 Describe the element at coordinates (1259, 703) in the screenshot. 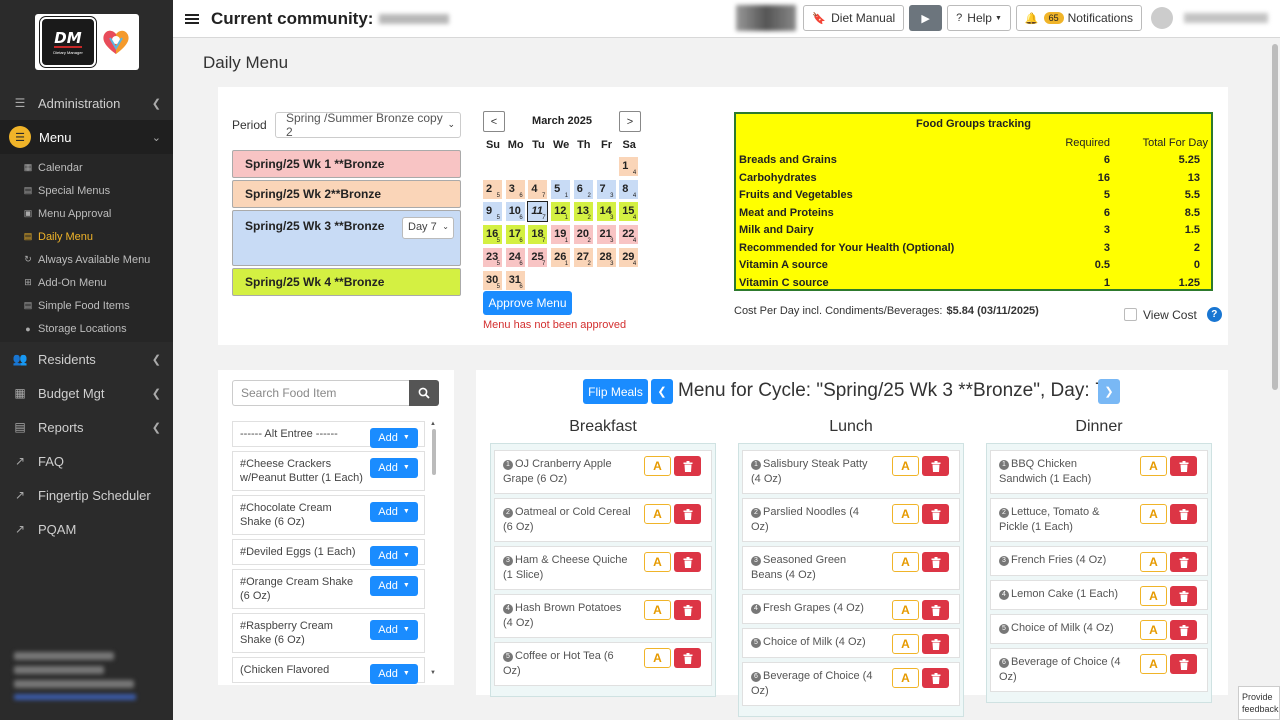

I see `provide-feedback-button: Provide feedback` at that location.